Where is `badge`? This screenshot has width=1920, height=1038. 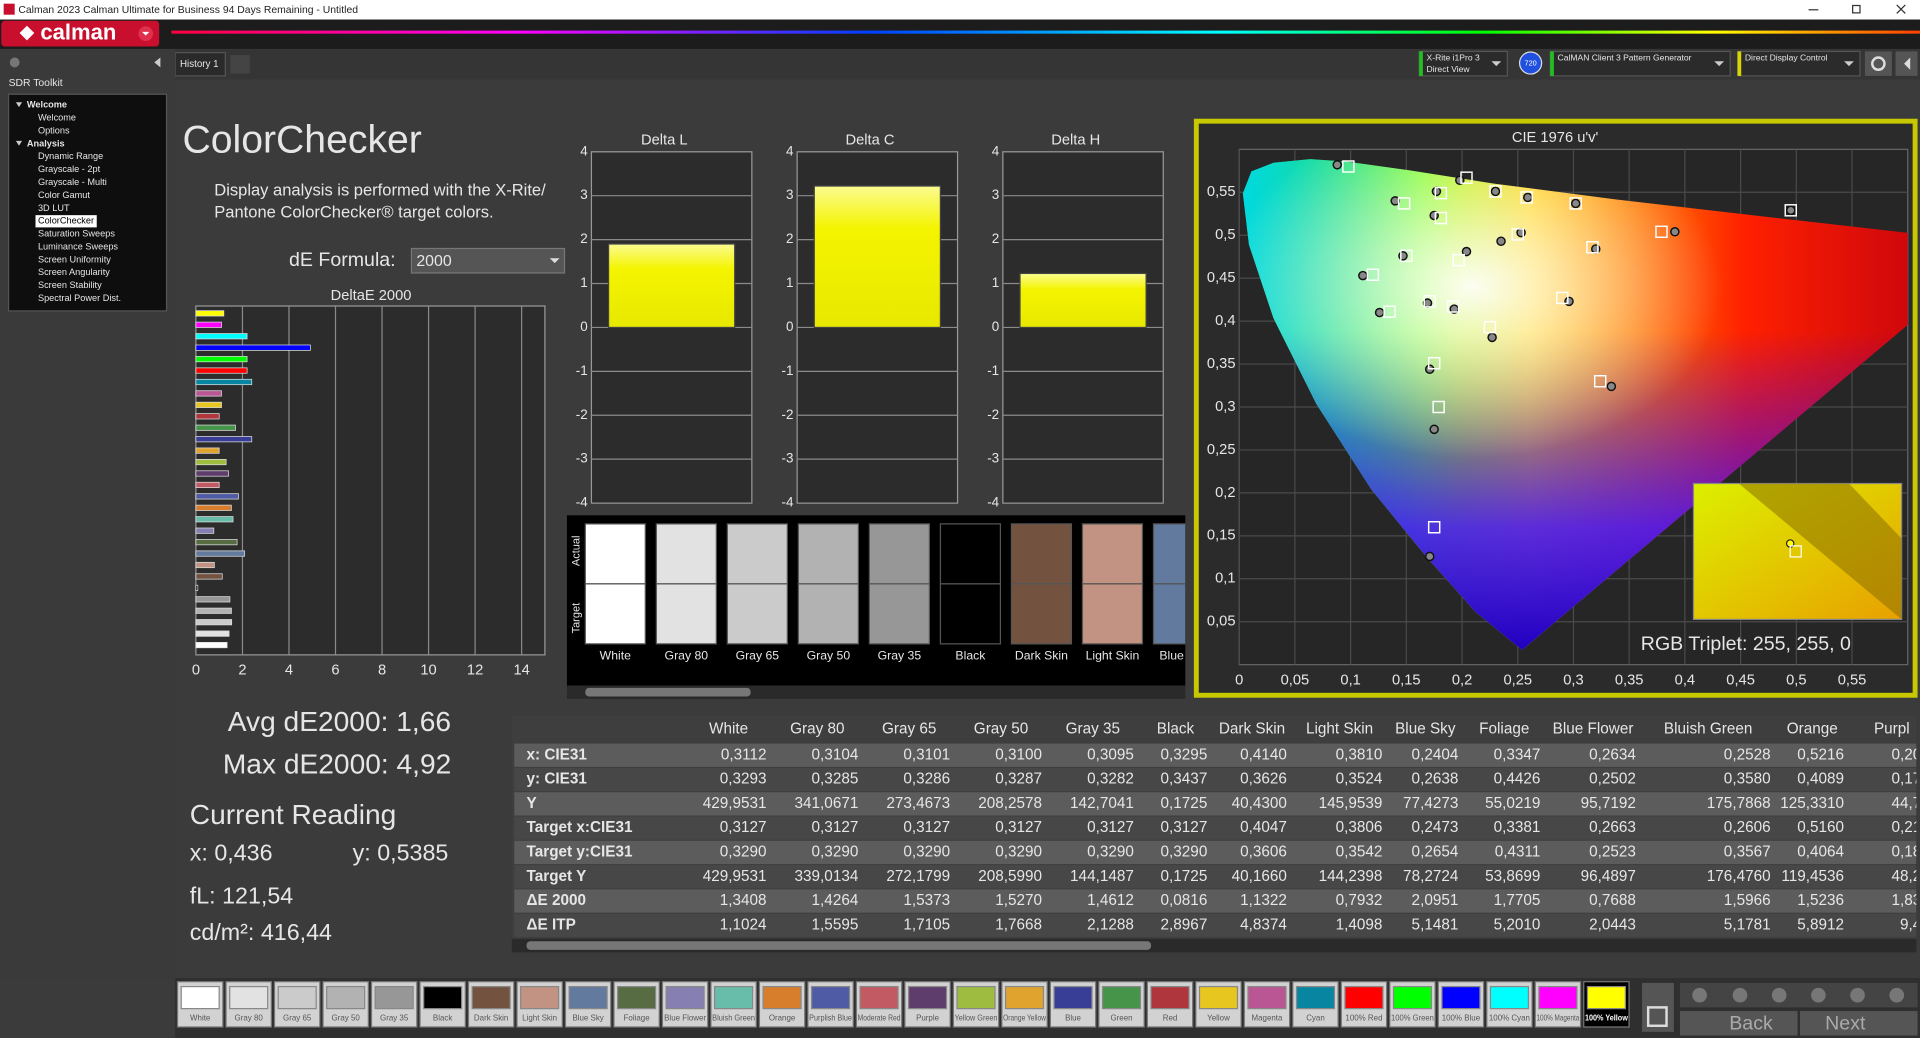
badge is located at coordinates (1530, 63).